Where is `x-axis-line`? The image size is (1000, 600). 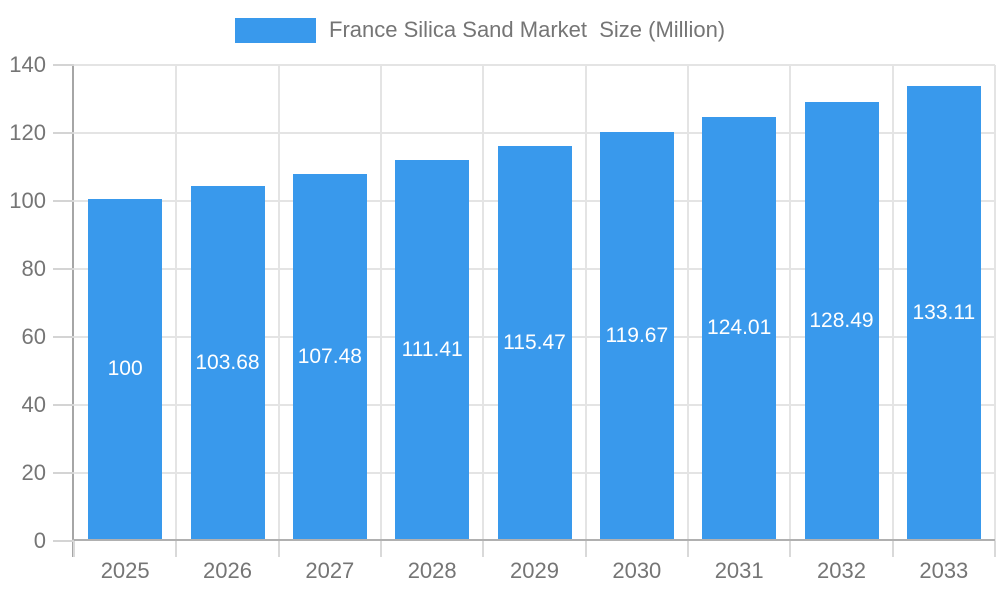
x-axis-line is located at coordinates (533, 540).